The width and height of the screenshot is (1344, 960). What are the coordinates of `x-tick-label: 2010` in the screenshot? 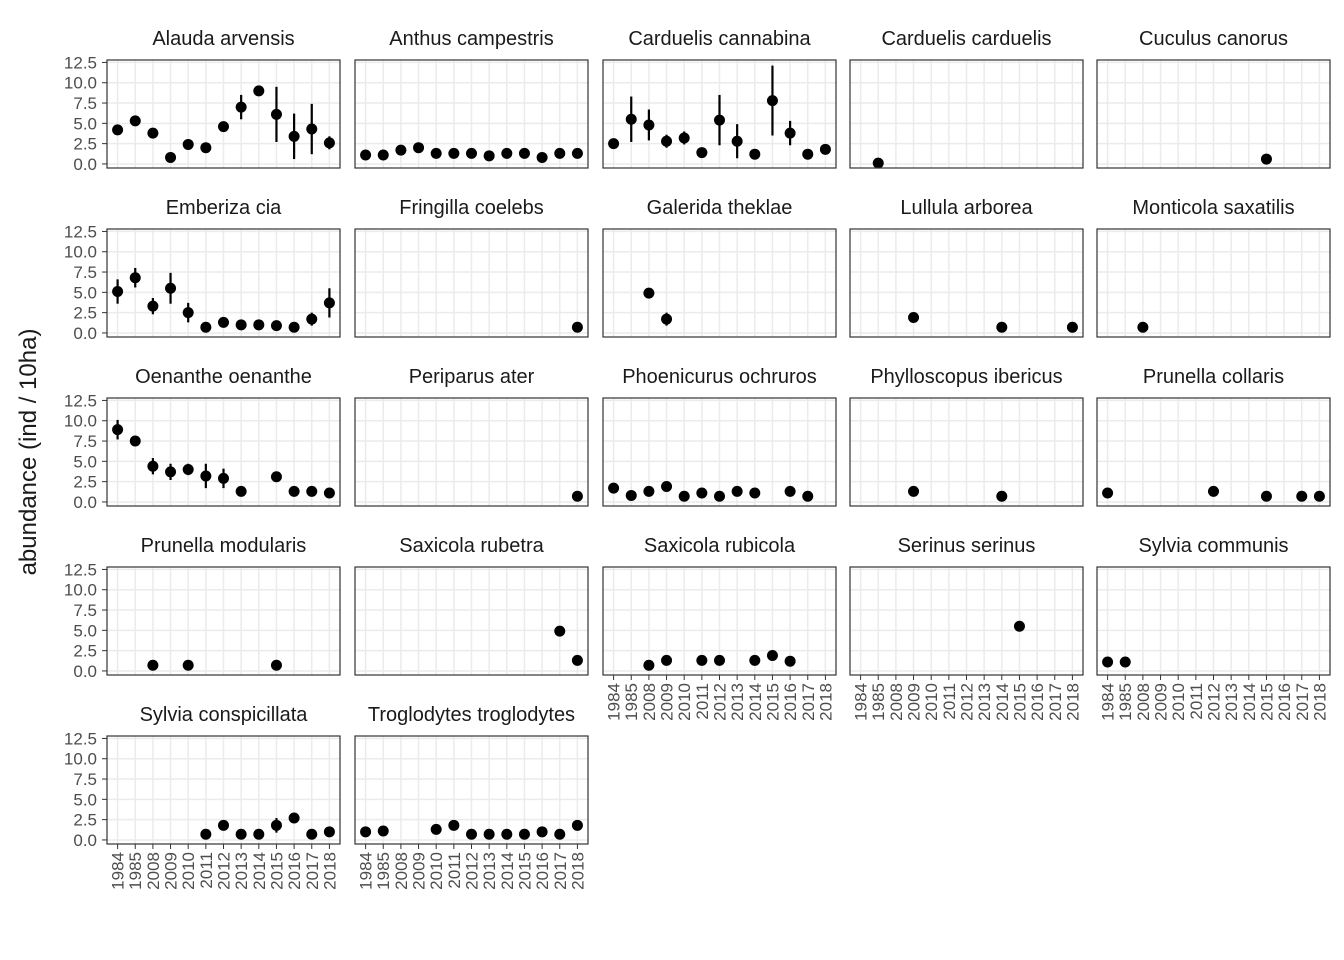 It's located at (684, 702).